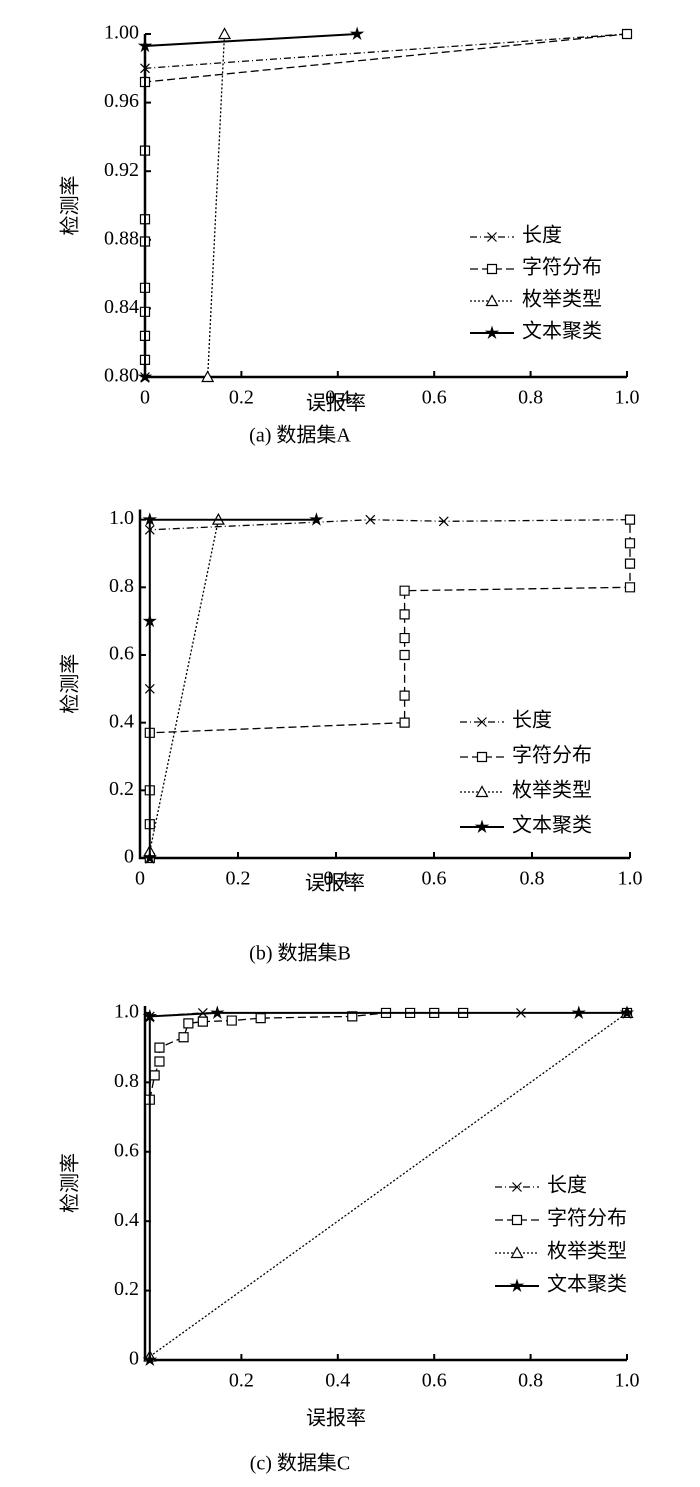  What do you see at coordinates (121, 376) in the screenshot?
I see `y-tick-label: 0.80` at bounding box center [121, 376].